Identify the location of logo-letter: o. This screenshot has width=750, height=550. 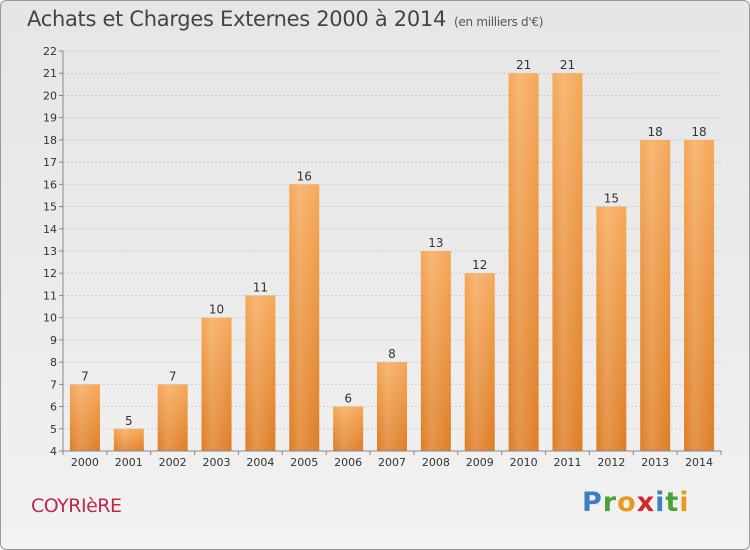
(627, 502).